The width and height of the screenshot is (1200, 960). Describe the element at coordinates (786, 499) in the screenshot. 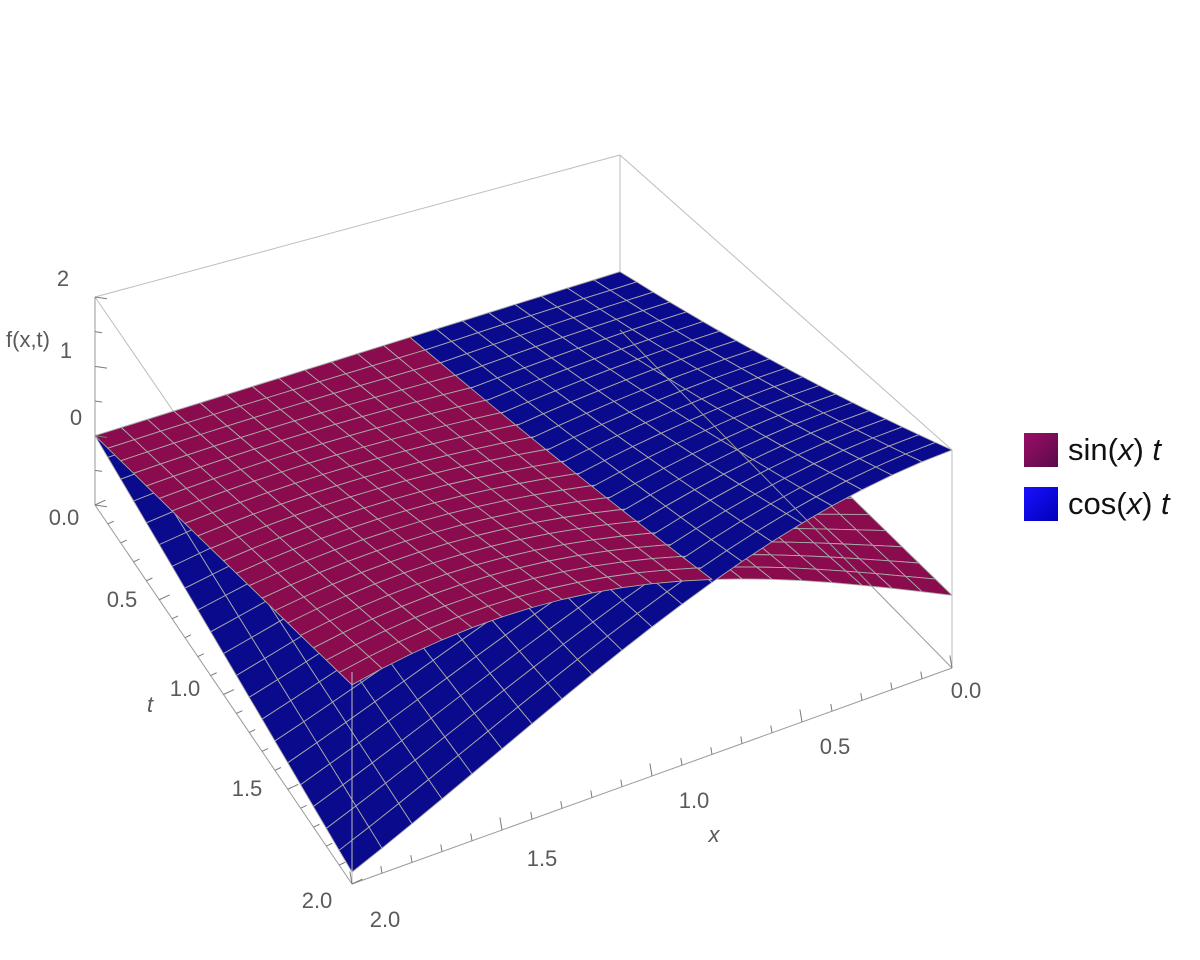

I see `t-axis-line` at that location.